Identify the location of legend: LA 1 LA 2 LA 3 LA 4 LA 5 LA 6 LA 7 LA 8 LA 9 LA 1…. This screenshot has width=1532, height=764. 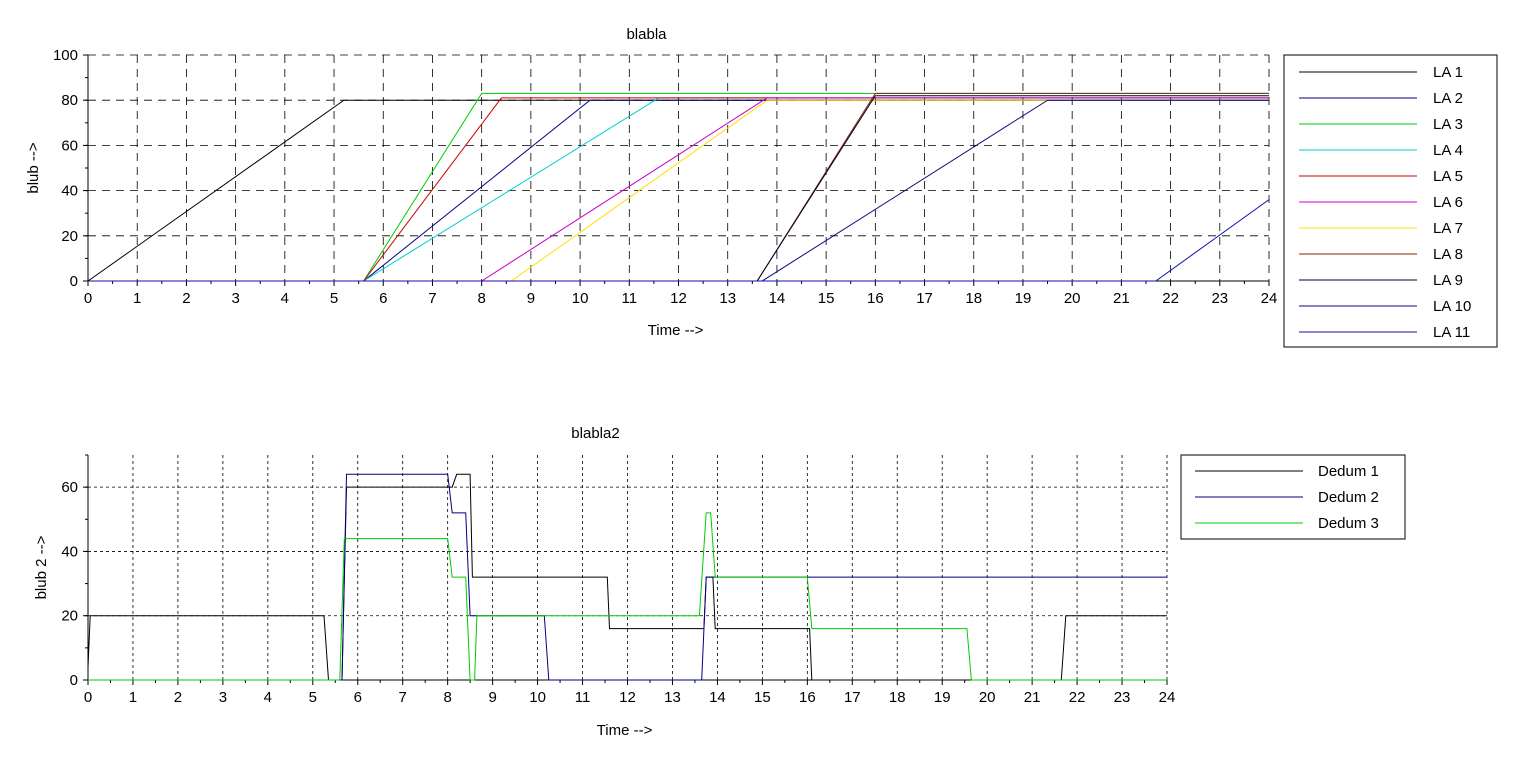
(1390, 201).